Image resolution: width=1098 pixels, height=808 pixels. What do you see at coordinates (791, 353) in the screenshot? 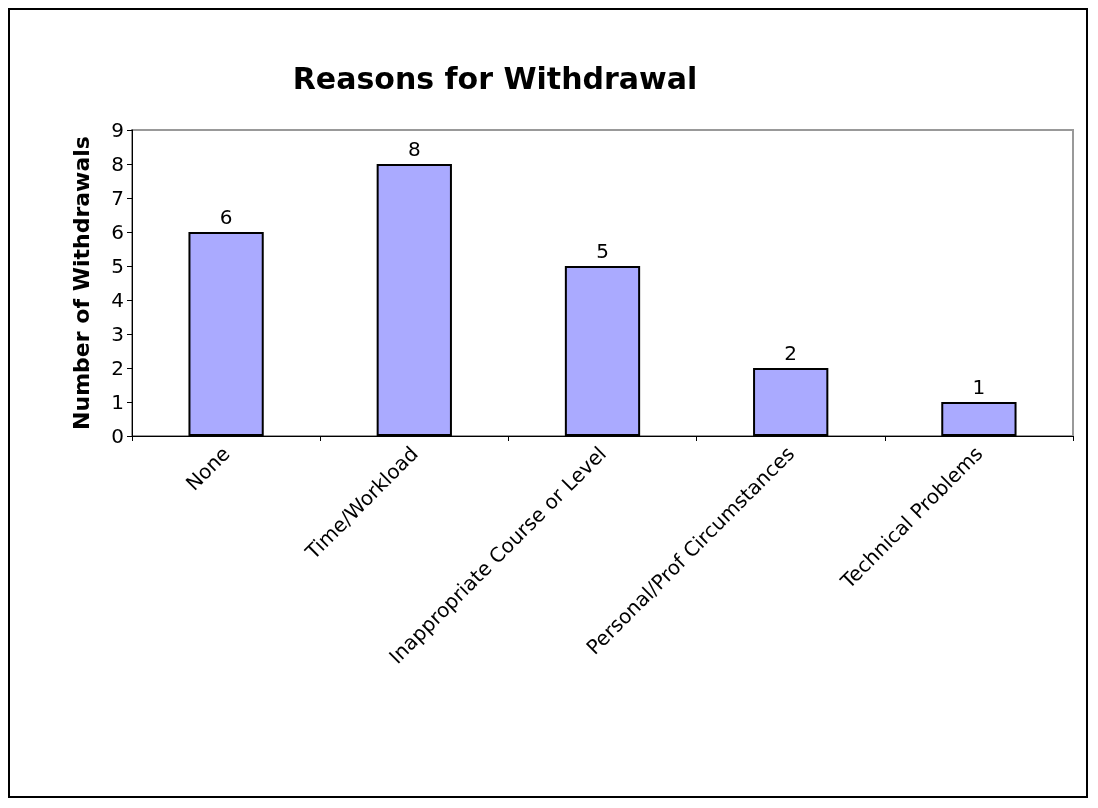
I see `data-label: 2` at bounding box center [791, 353].